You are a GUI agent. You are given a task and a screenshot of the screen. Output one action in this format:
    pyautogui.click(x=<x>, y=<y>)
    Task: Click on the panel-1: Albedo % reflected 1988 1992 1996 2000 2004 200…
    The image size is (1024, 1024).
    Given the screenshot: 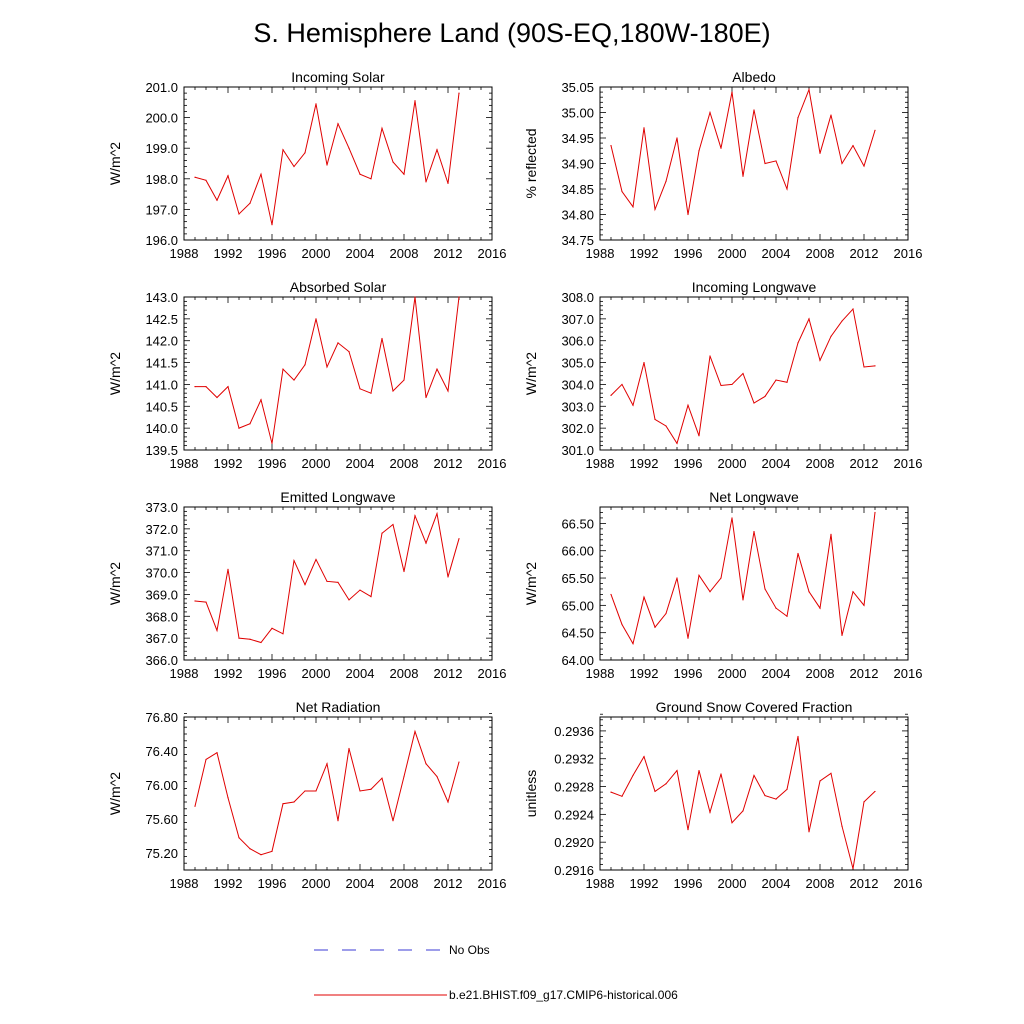 What is the action you would take?
    pyautogui.click(x=722, y=165)
    